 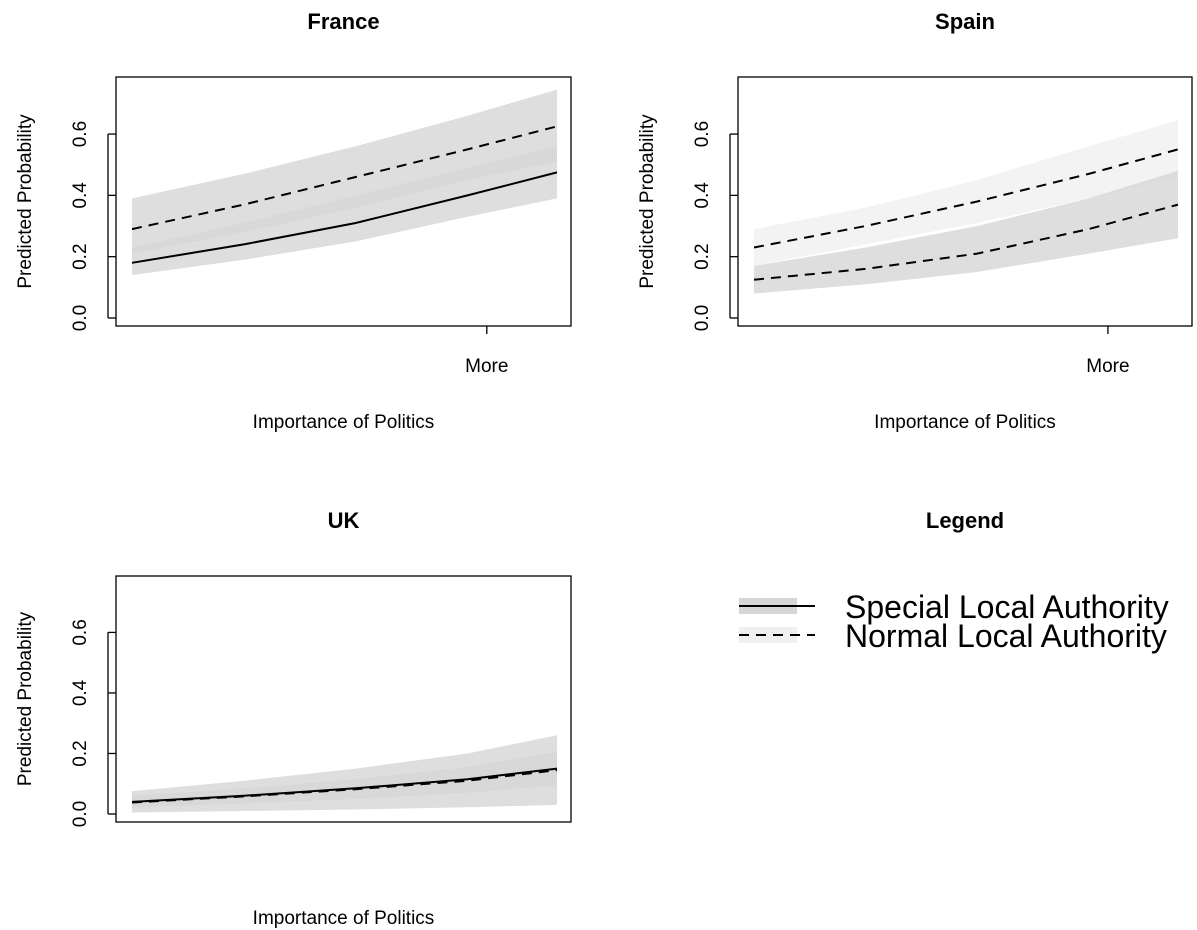 What do you see at coordinates (768, 635) in the screenshot?
I see `legend-swatch` at bounding box center [768, 635].